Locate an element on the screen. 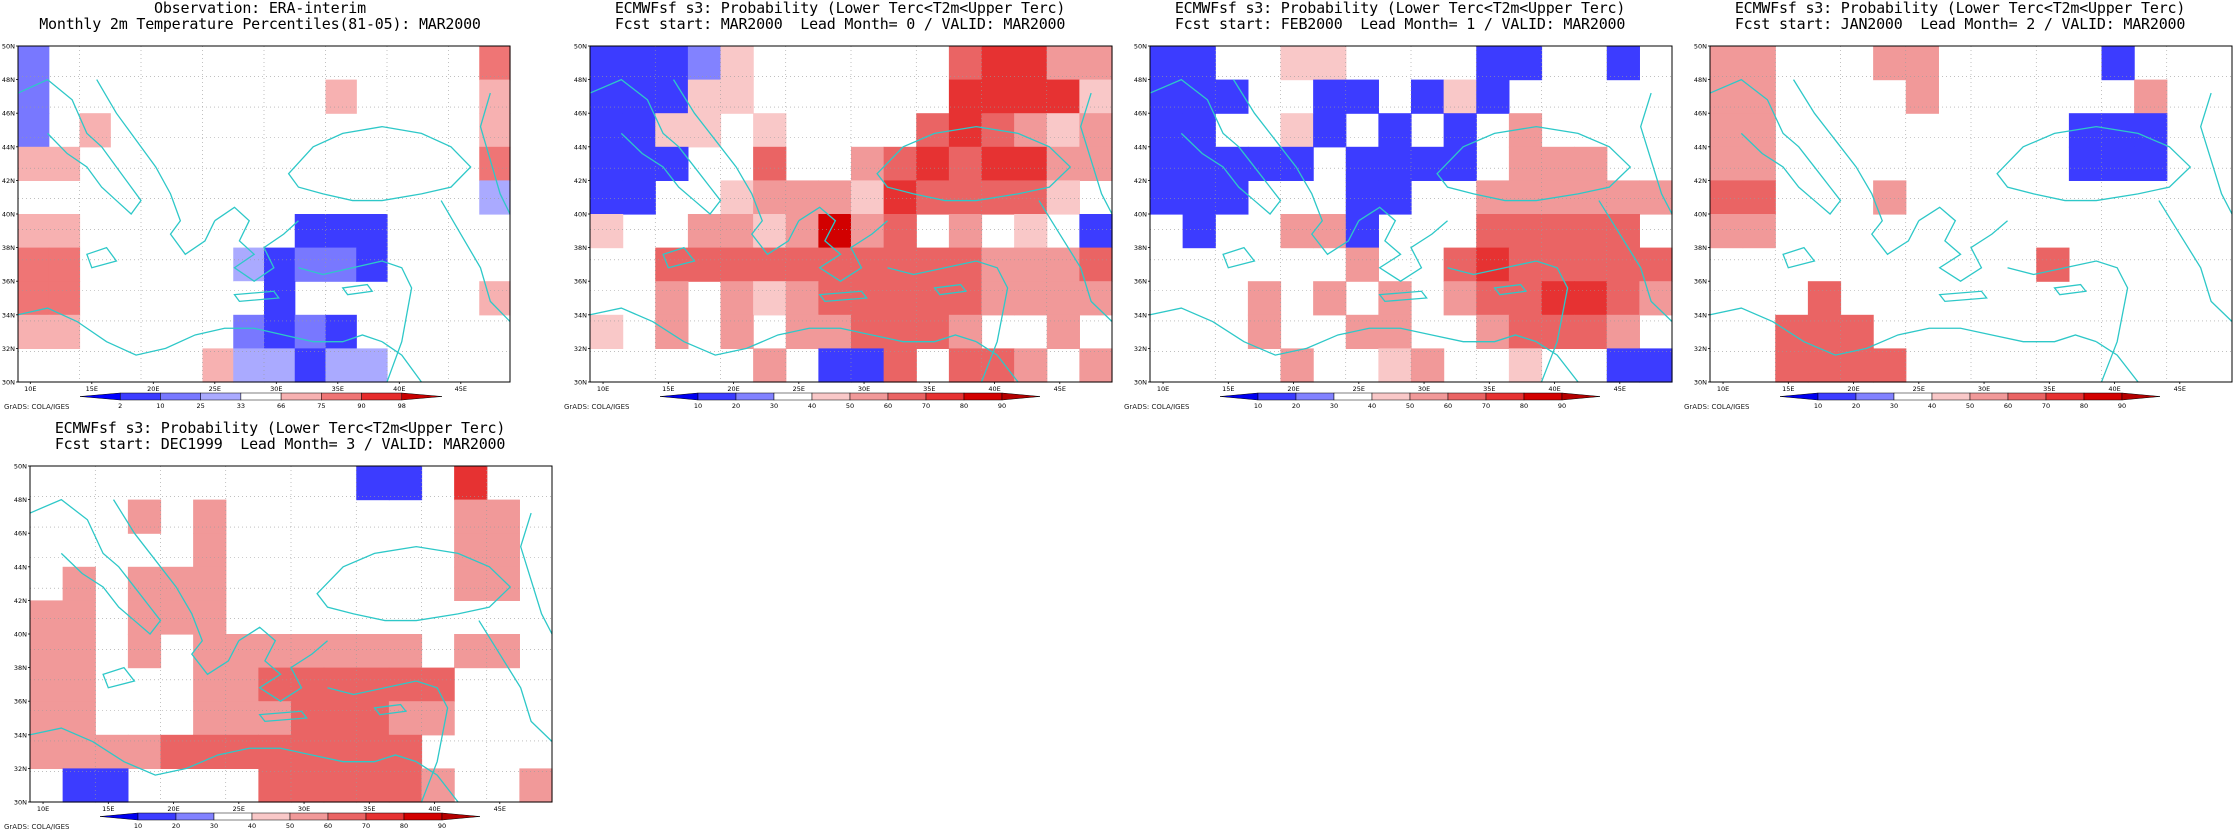 This screenshot has height=840, width=2240. colorbar-label: 98 is located at coordinates (402, 406).